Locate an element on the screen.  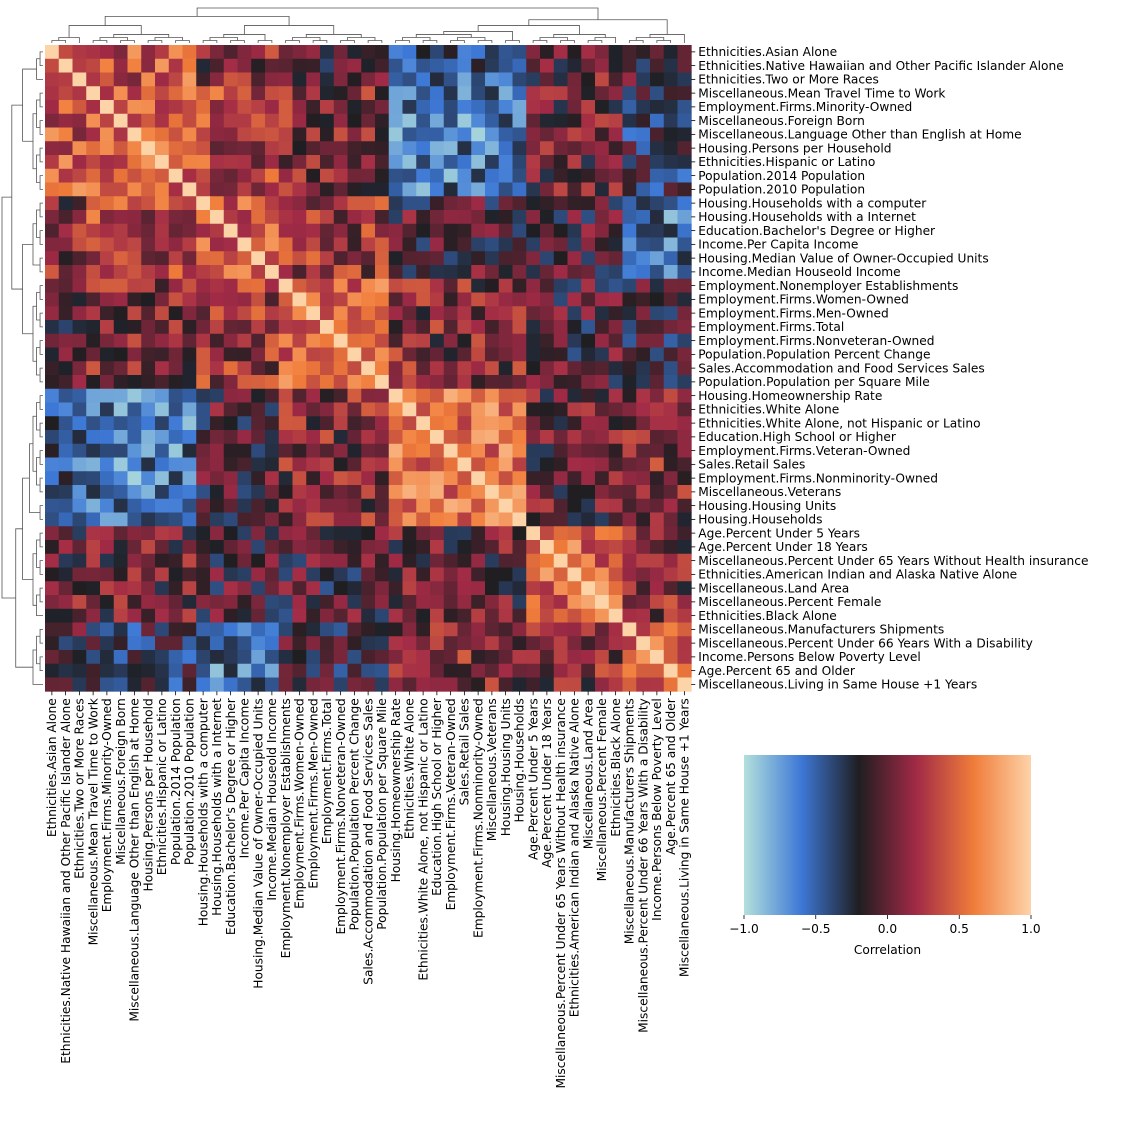
row-tick-label: Employment.Firms.Women-Owned is located at coordinates (803, 300).